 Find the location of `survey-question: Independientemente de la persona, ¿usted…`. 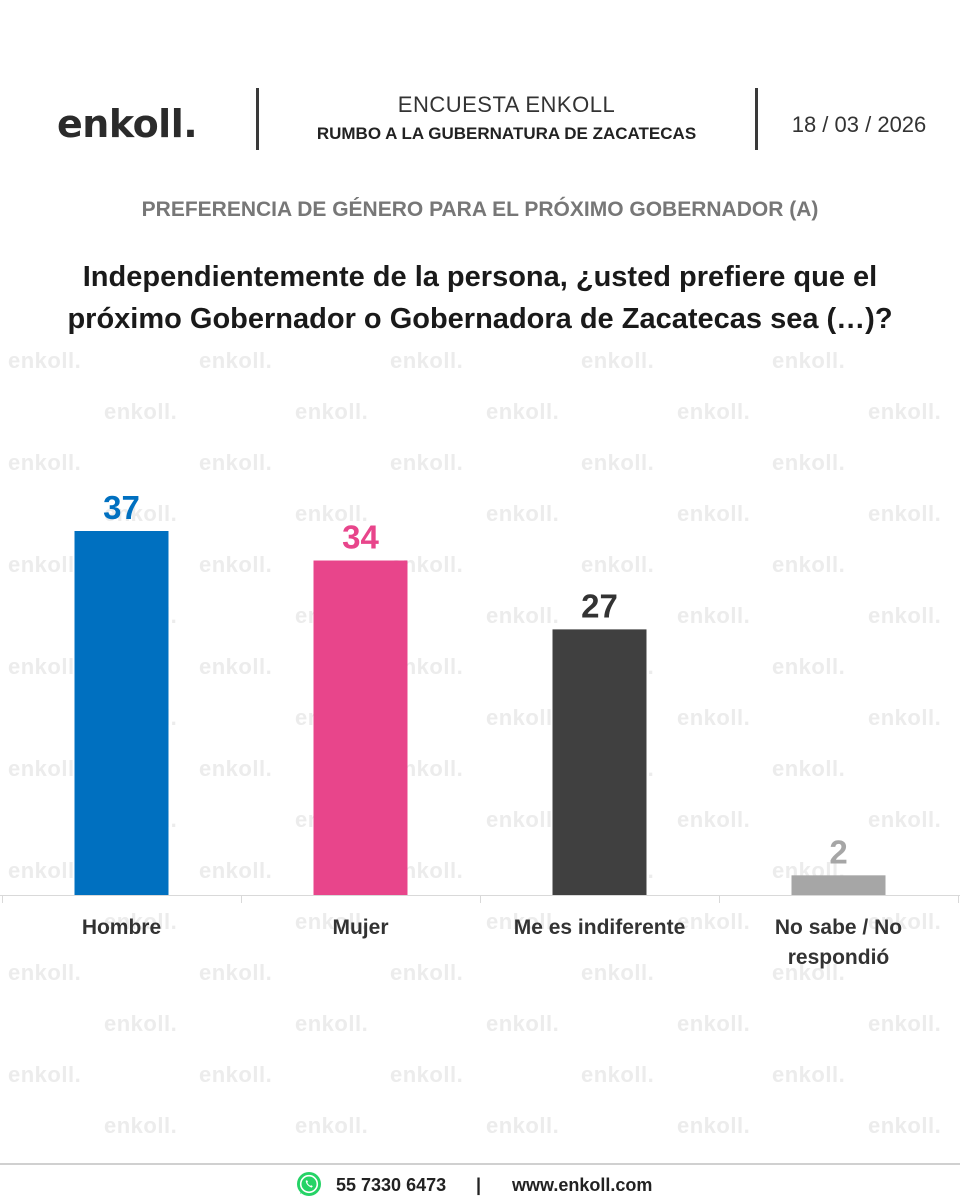

survey-question: Independientemente de la persona, ¿usted… is located at coordinates (480, 298).